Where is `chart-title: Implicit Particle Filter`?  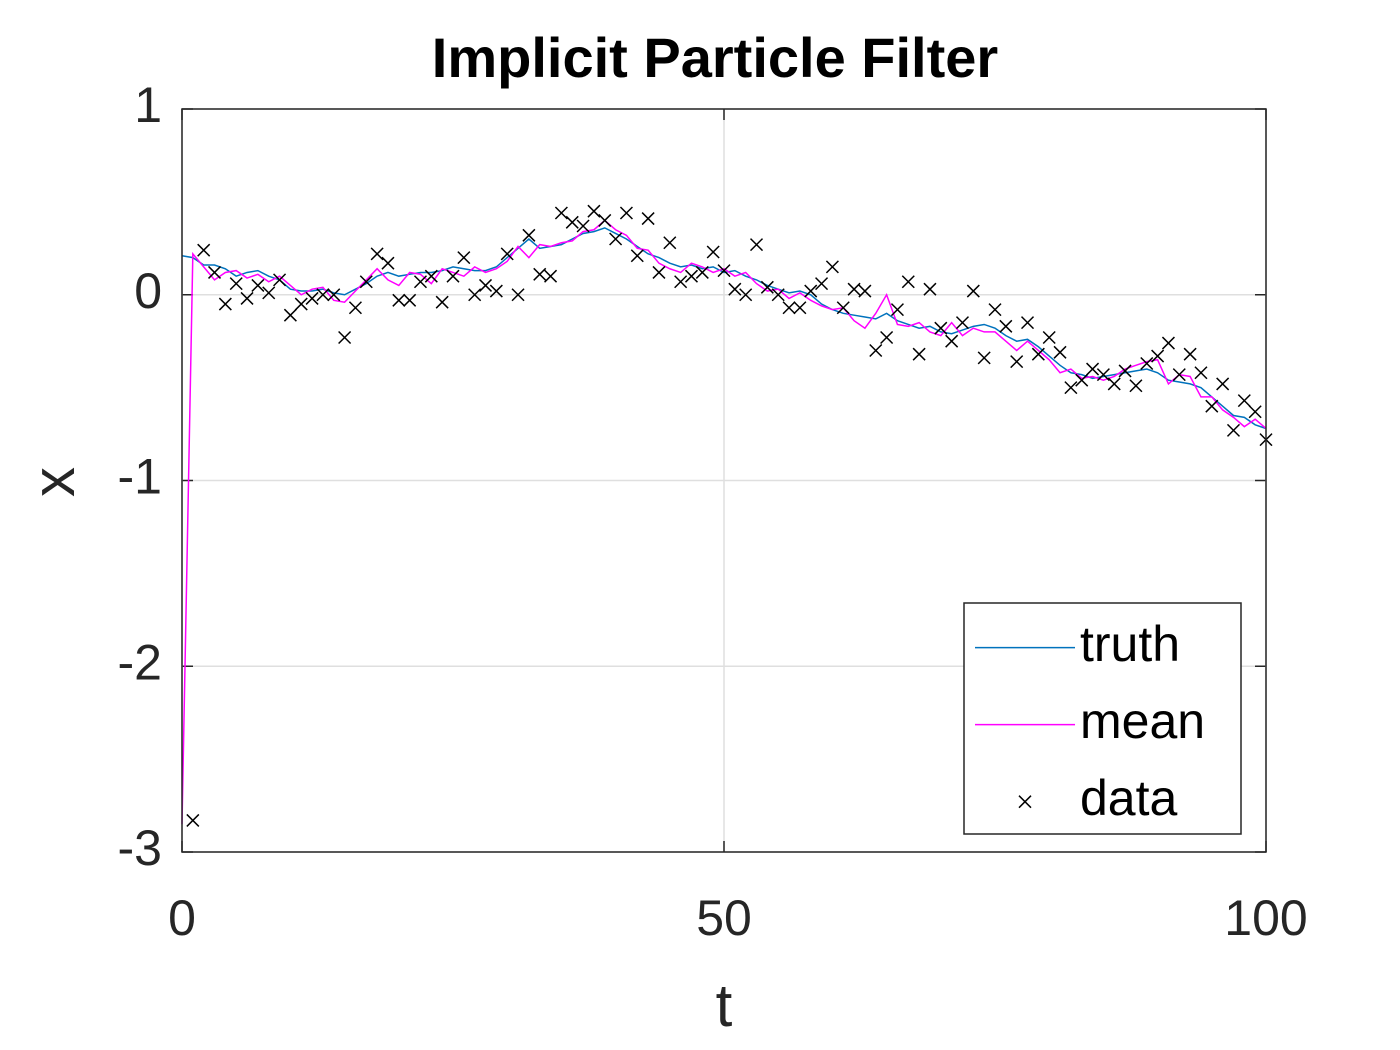 chart-title: Implicit Particle Filter is located at coordinates (715, 57).